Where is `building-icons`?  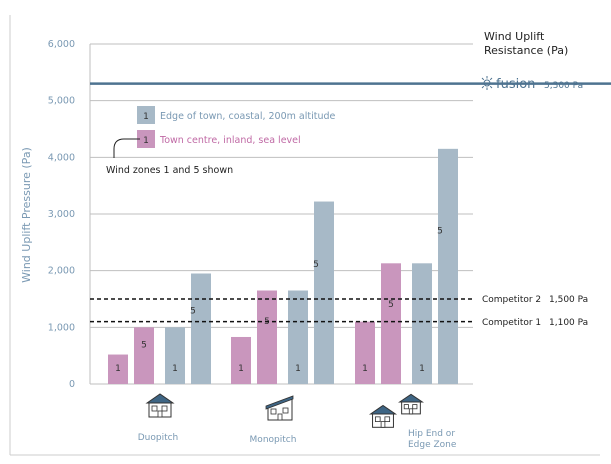 building-icons is located at coordinates (284, 410).